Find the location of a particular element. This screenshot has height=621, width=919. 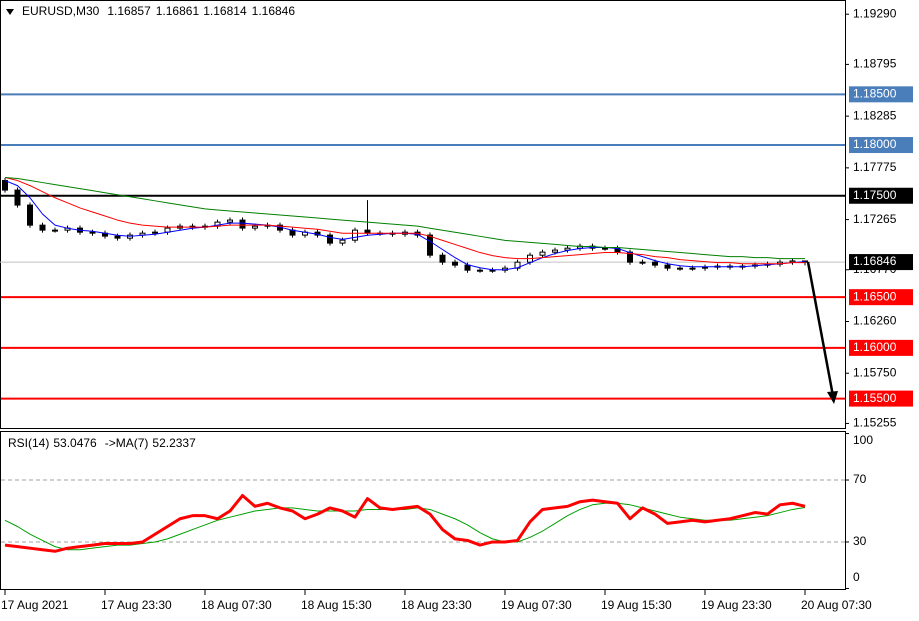

ma-value: 52.2337 is located at coordinates (174, 443).